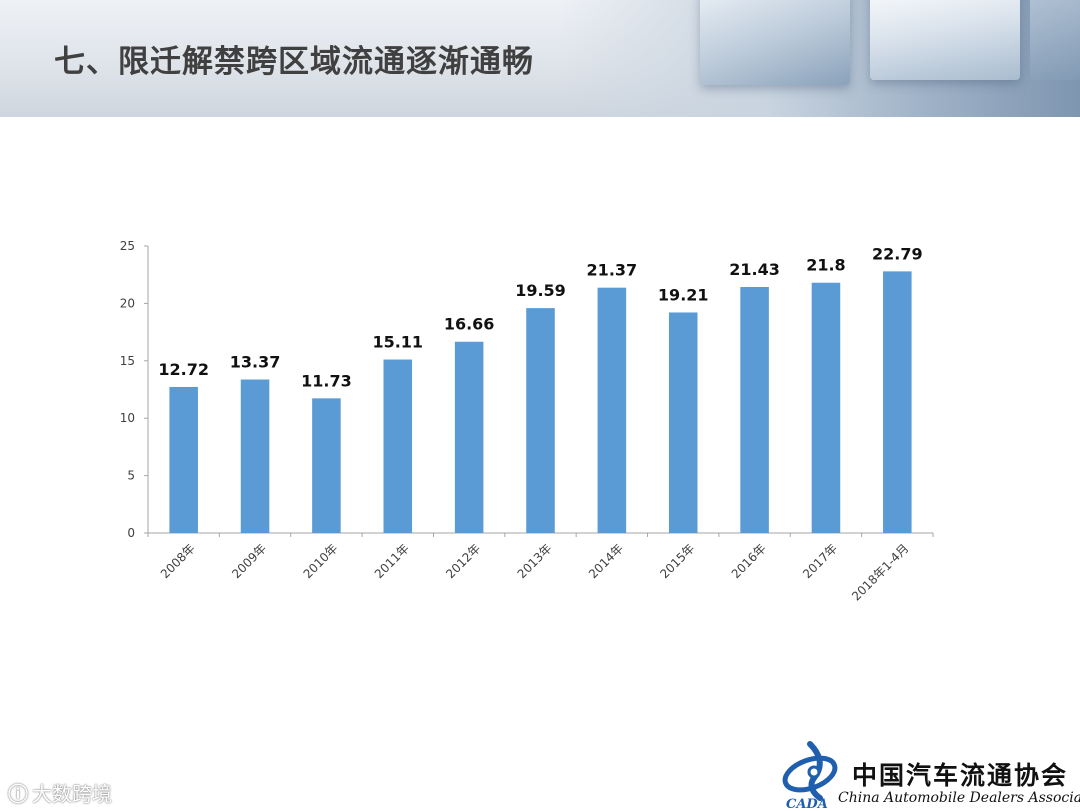 The width and height of the screenshot is (1080, 811). I want to click on data-label: 19.59, so click(540, 290).